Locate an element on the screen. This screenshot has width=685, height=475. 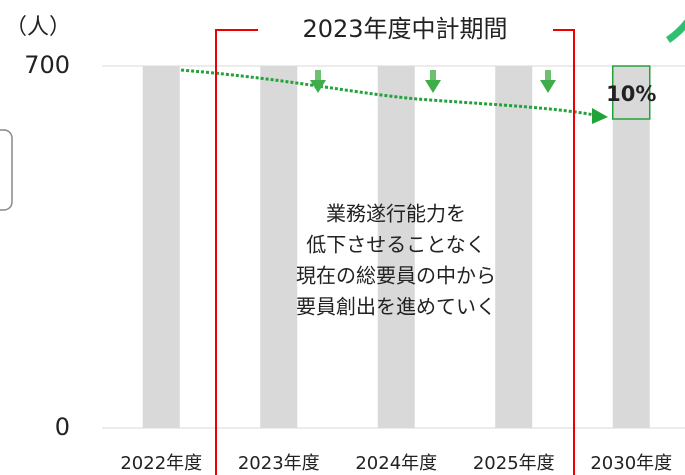
y-tick-label: 700 is located at coordinates (47, 65).